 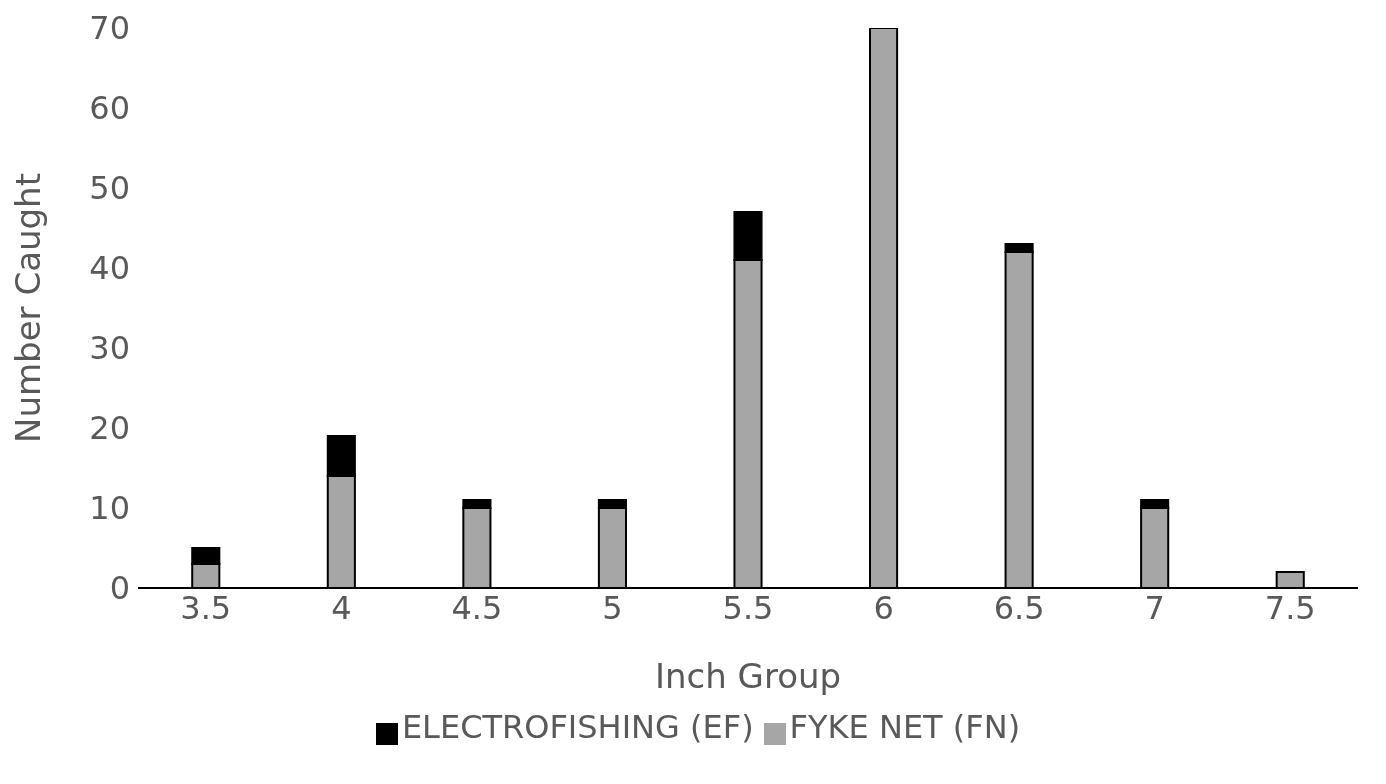 What do you see at coordinates (577, 727) in the screenshot?
I see `legend-label: ELECTROFISHING (EF)` at bounding box center [577, 727].